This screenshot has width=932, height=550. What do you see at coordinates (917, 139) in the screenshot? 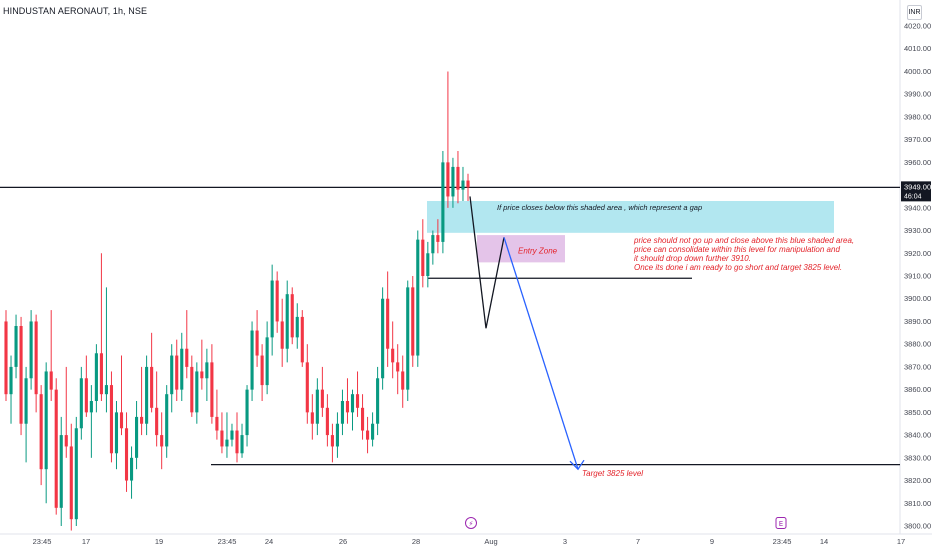
I see `y-tick-label: 3970.00` at bounding box center [917, 139].